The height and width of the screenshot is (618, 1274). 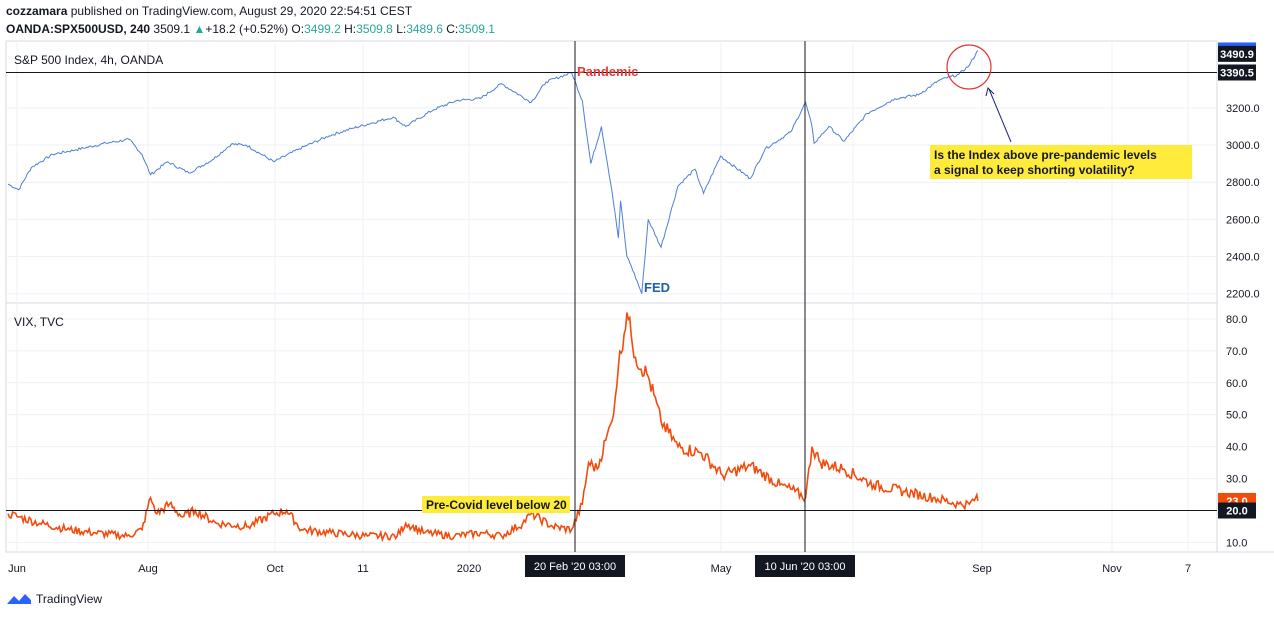 I want to click on low-label: L:, so click(x=401, y=29).